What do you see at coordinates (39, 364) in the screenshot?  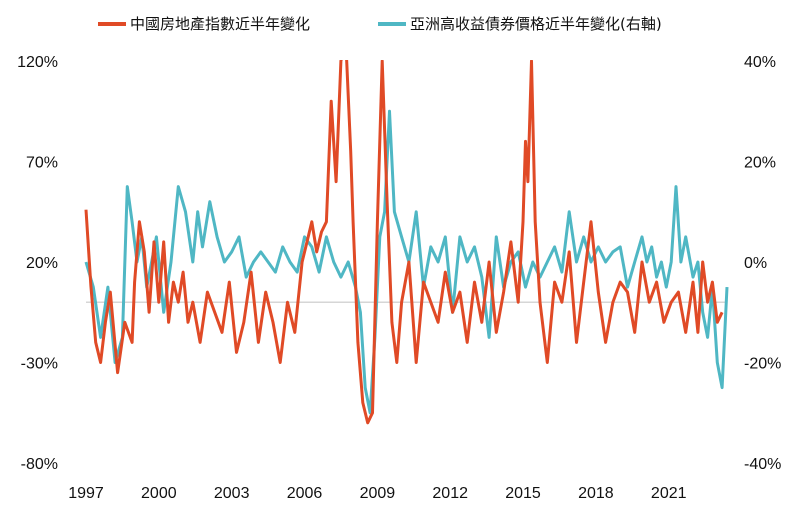 I see `left-axis-tick-label: -30%` at bounding box center [39, 364].